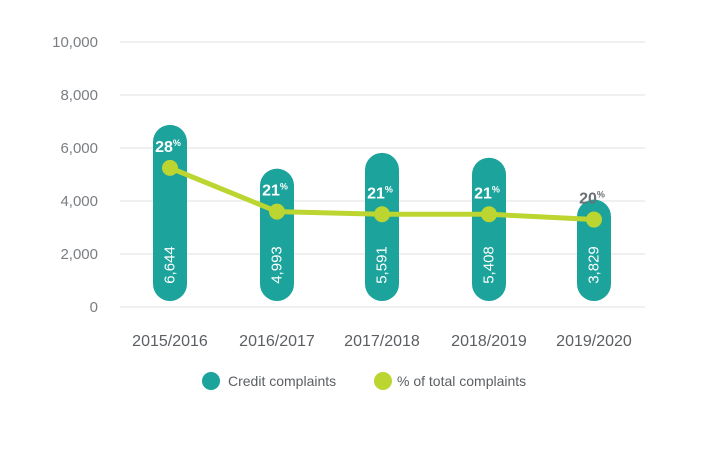 Image resolution: width=711 pixels, height=455 pixels. What do you see at coordinates (489, 265) in the screenshot?
I see `bar-value-label: 5,408` at bounding box center [489, 265].